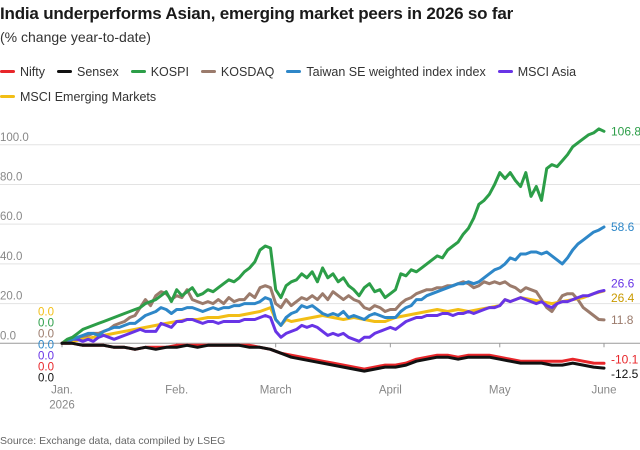 The width and height of the screenshot is (640, 450). I want to click on end-value-label: 26.4, so click(623, 298).